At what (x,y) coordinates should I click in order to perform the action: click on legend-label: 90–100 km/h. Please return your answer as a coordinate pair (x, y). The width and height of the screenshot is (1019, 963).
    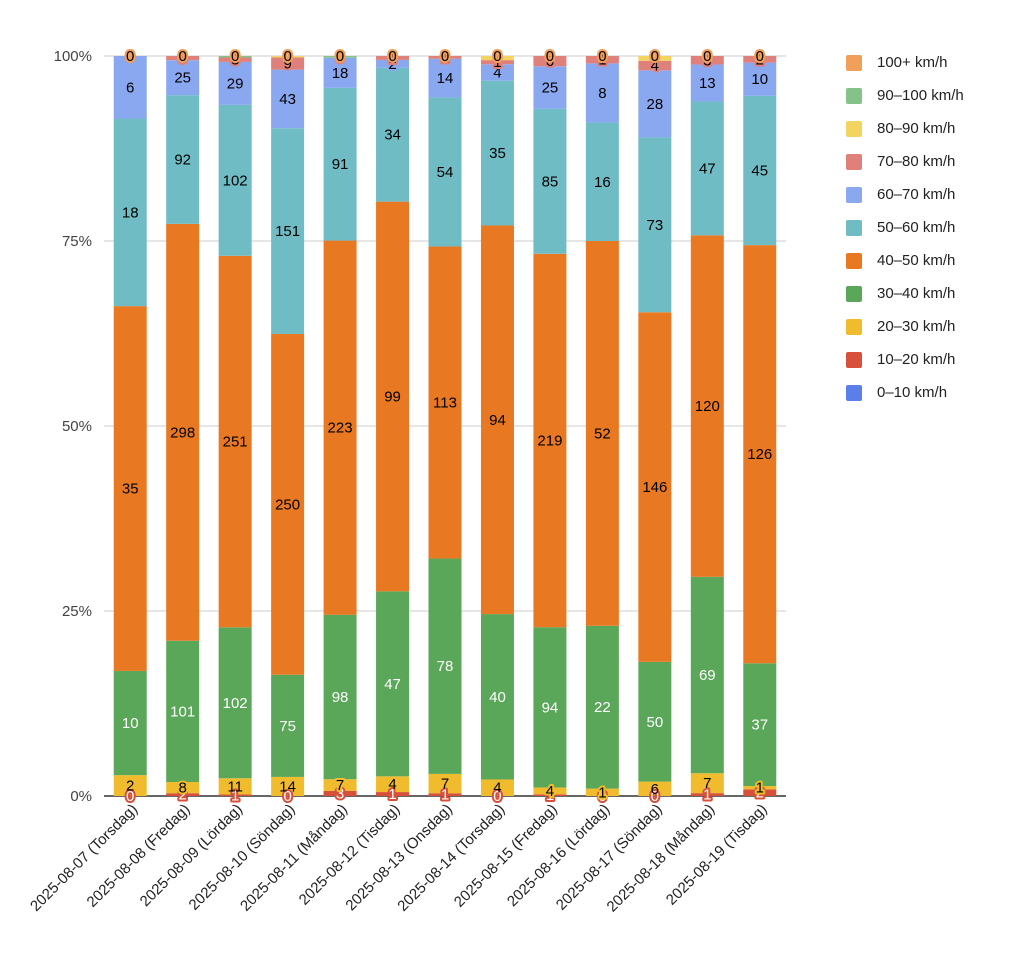
    Looking at the image, I should click on (920, 95).